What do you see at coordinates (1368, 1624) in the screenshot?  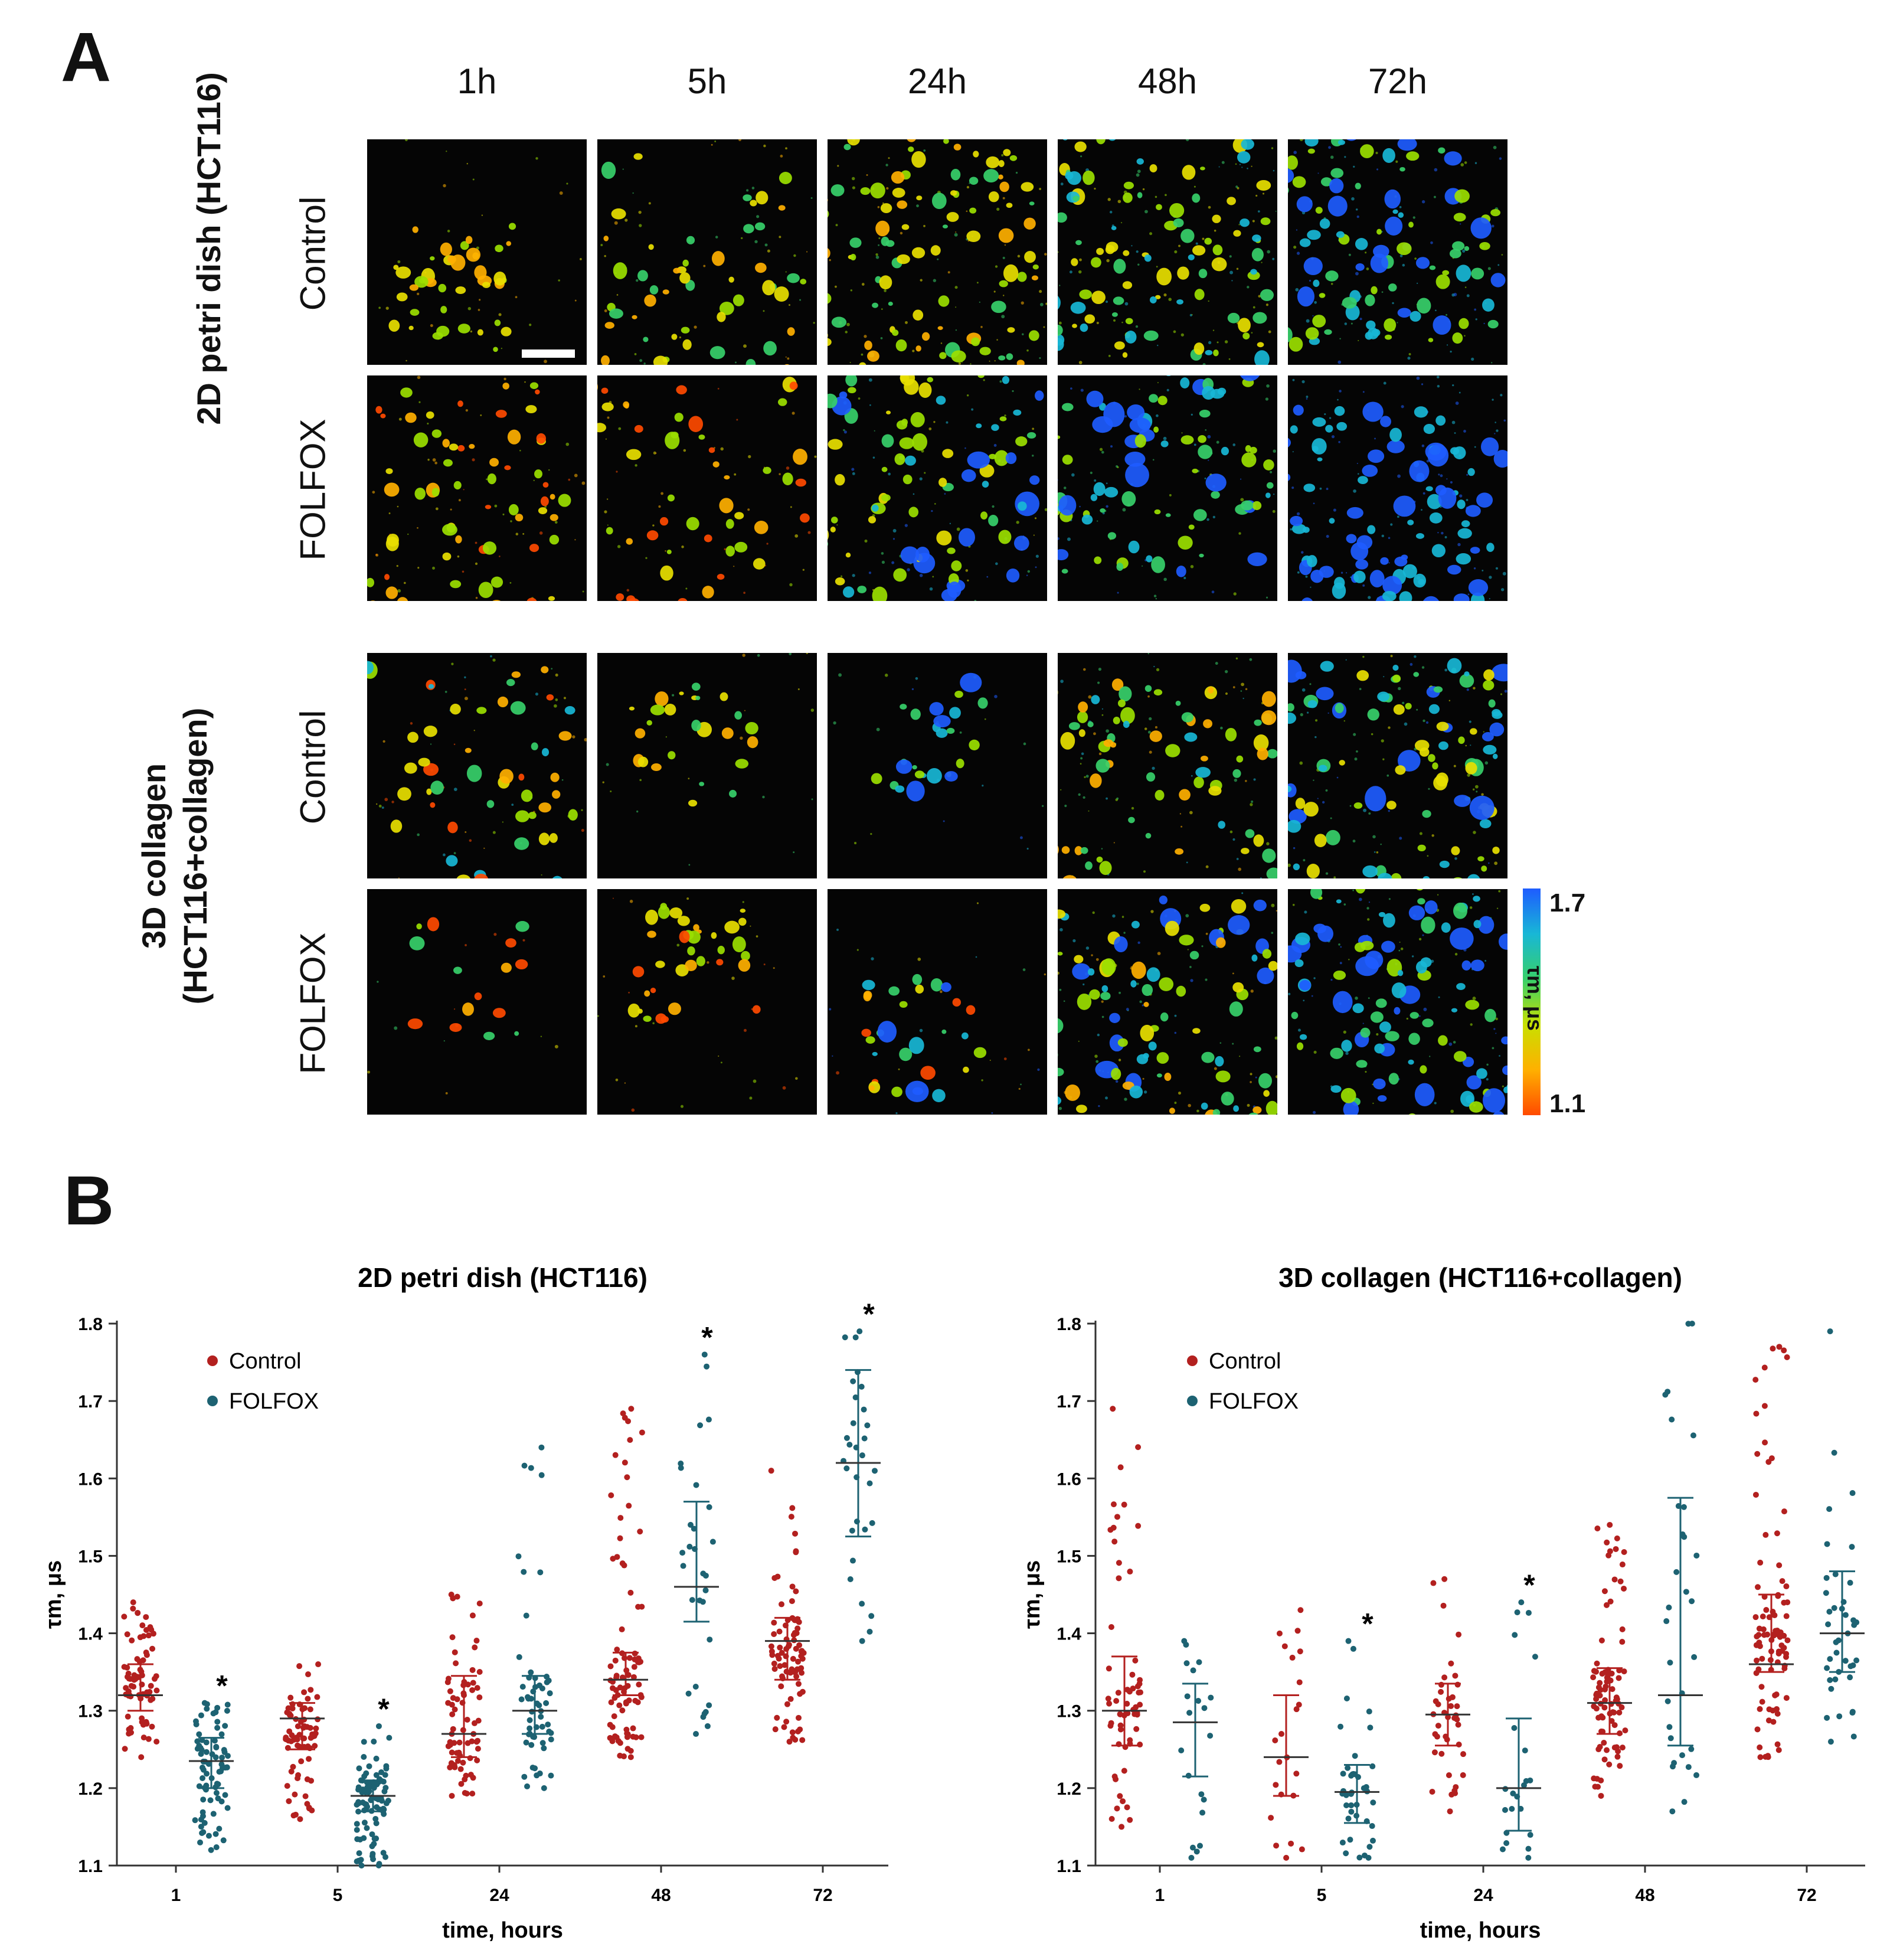 I see `significance-marker: *` at bounding box center [1368, 1624].